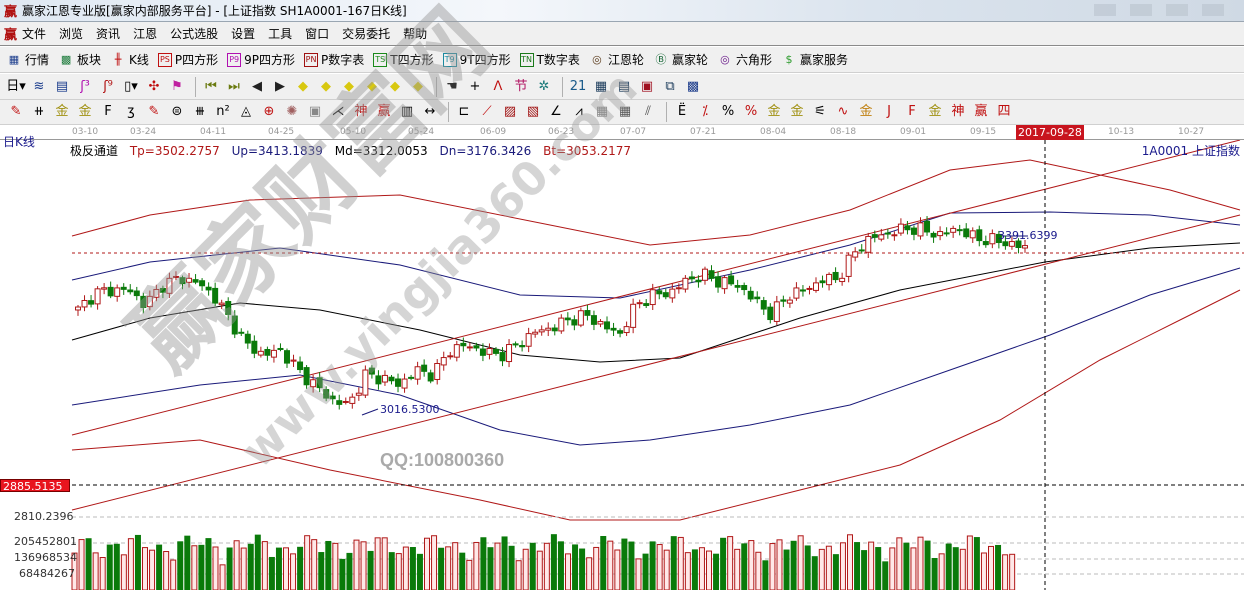  What do you see at coordinates (549, 59) in the screenshot?
I see `toolbar-button-tn: TN T数字表` at bounding box center [549, 59].